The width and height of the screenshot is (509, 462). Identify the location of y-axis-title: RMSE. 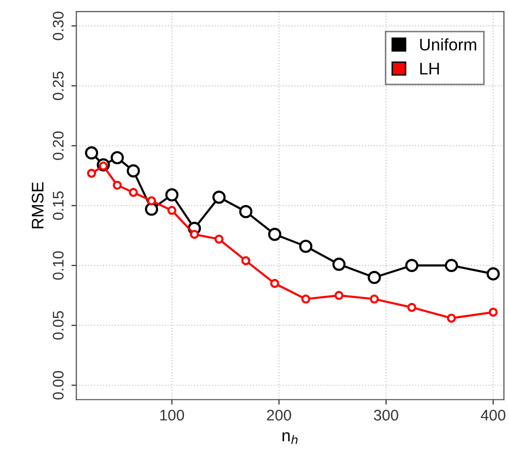
(38, 205).